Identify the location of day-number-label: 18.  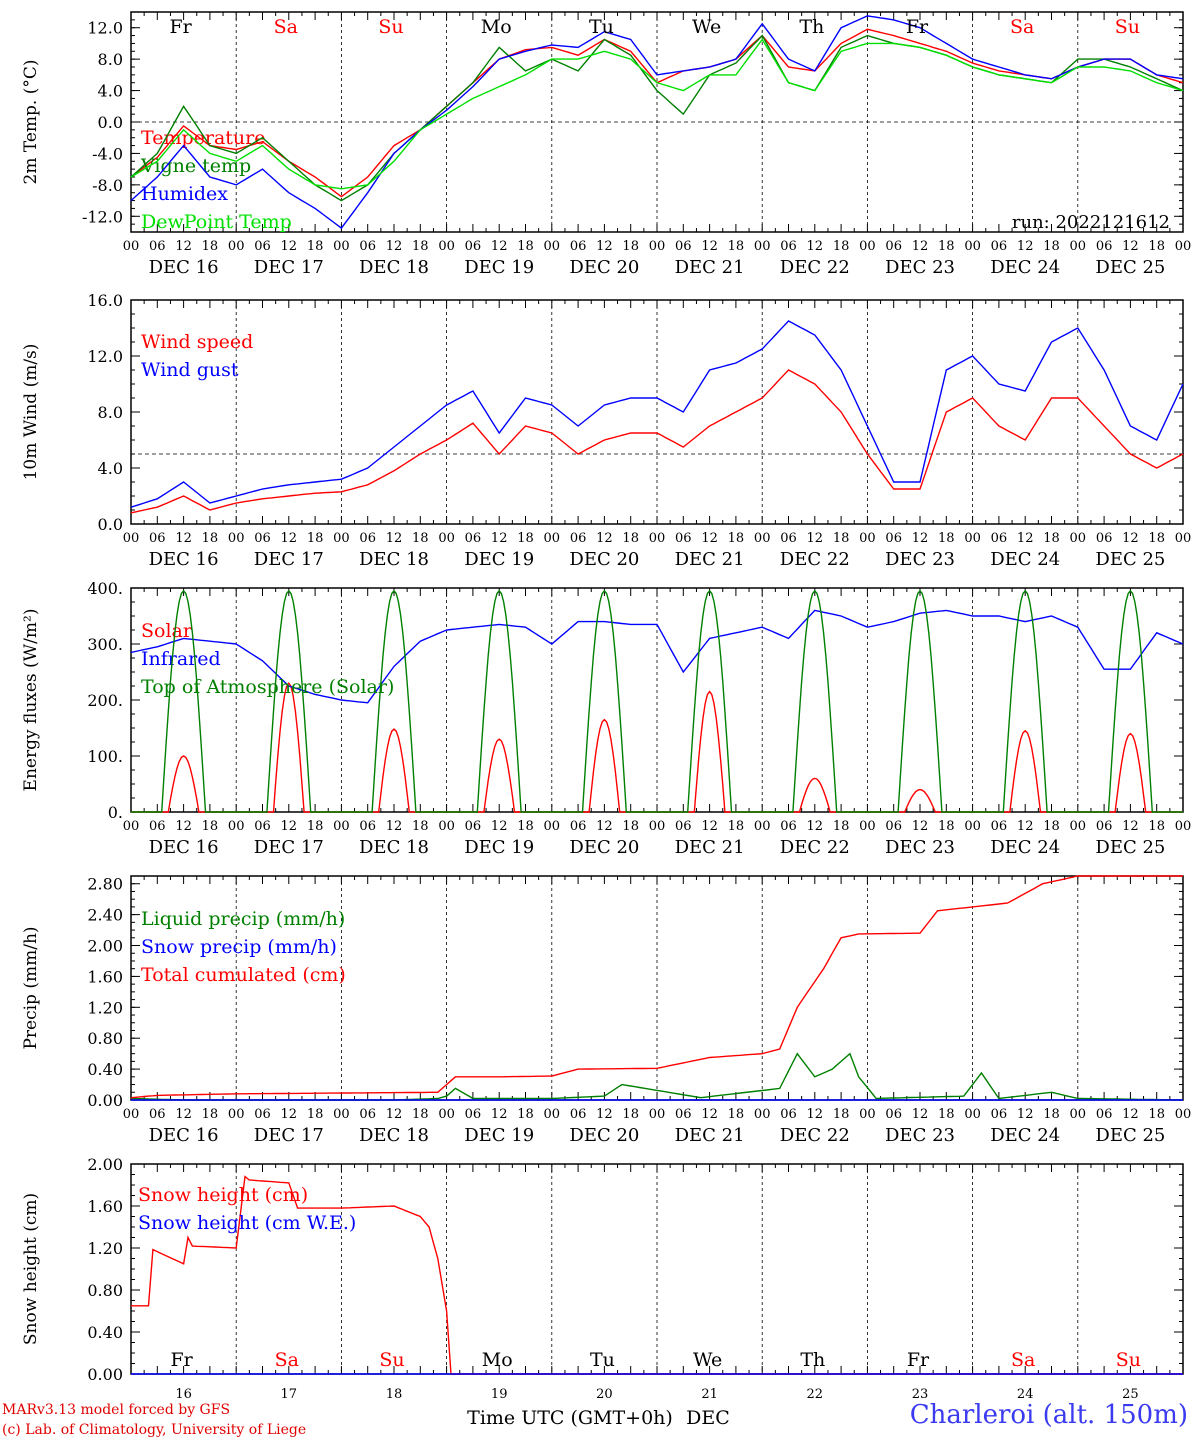
(394, 1394).